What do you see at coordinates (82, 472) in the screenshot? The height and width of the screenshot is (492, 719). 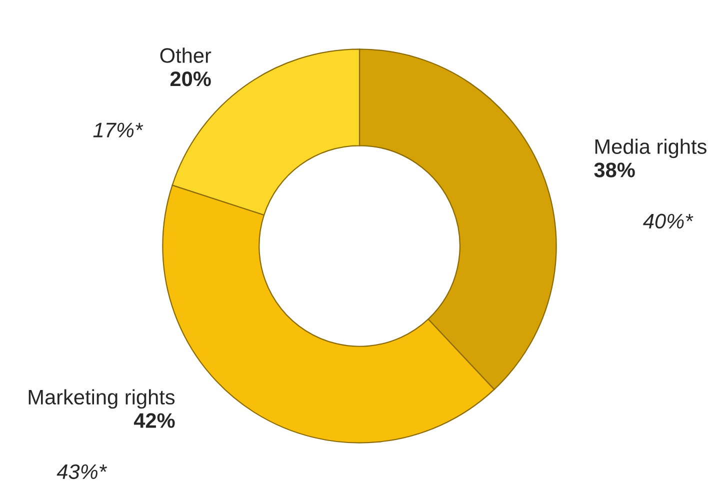 I see `text: 43%*` at bounding box center [82, 472].